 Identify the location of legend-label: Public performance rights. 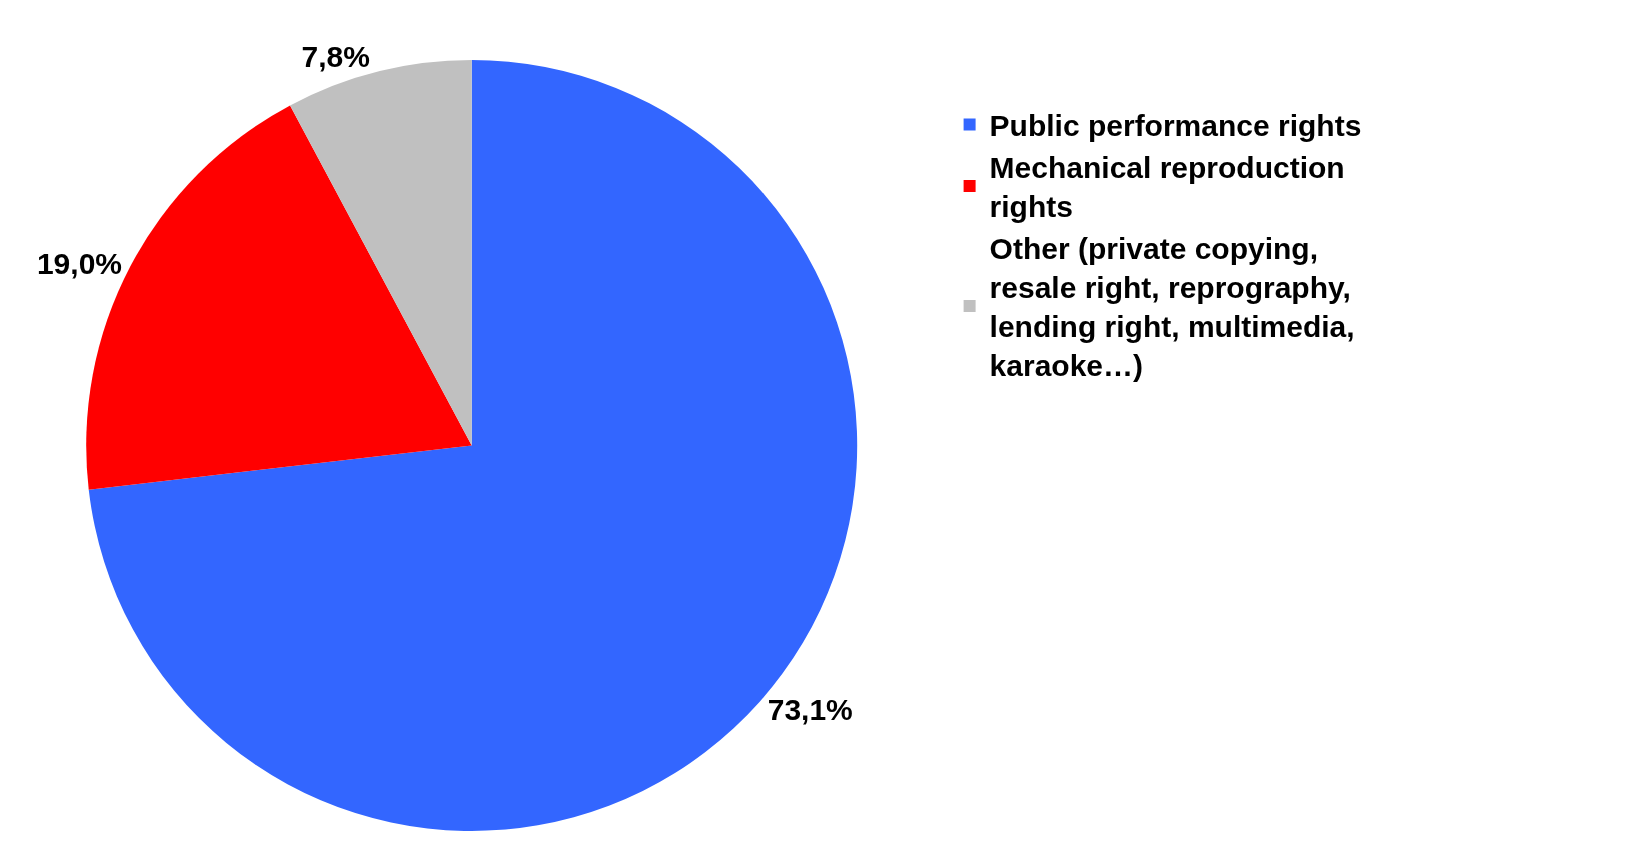
(1175, 126).